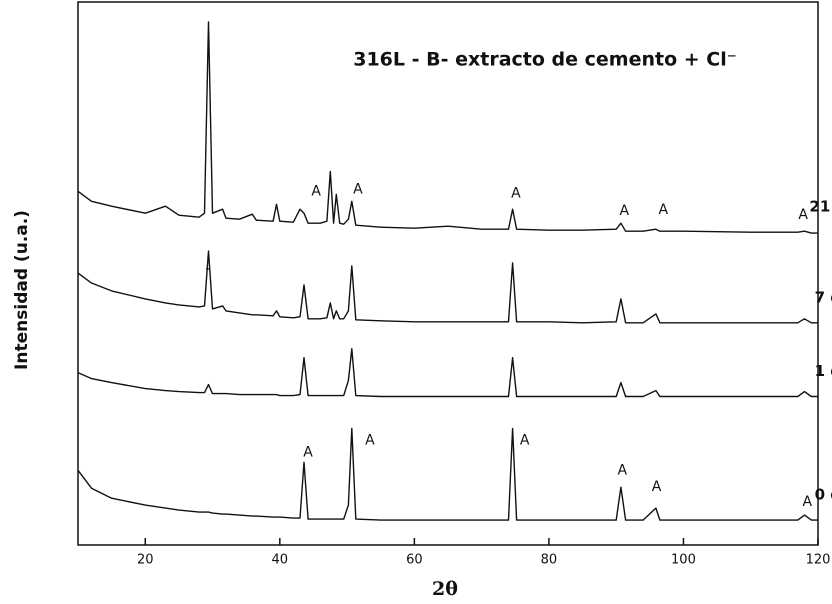 The width and height of the screenshot is (832, 604). What do you see at coordinates (145, 560) in the screenshot?
I see `x-tick-label: 20` at bounding box center [145, 560].